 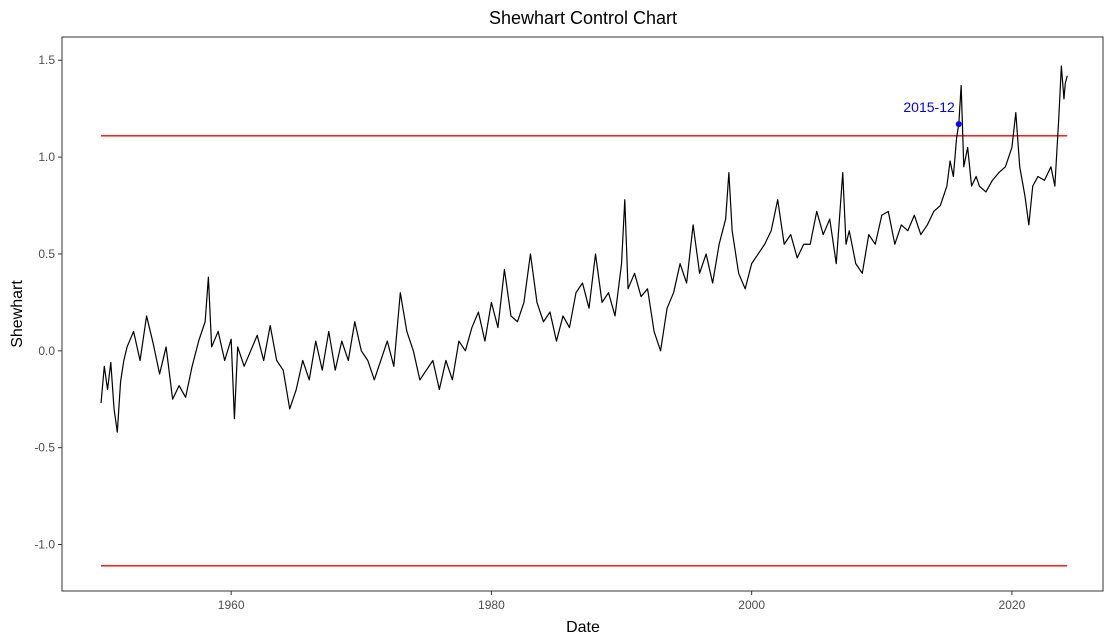 I want to click on highlight-point, so click(x=958, y=124).